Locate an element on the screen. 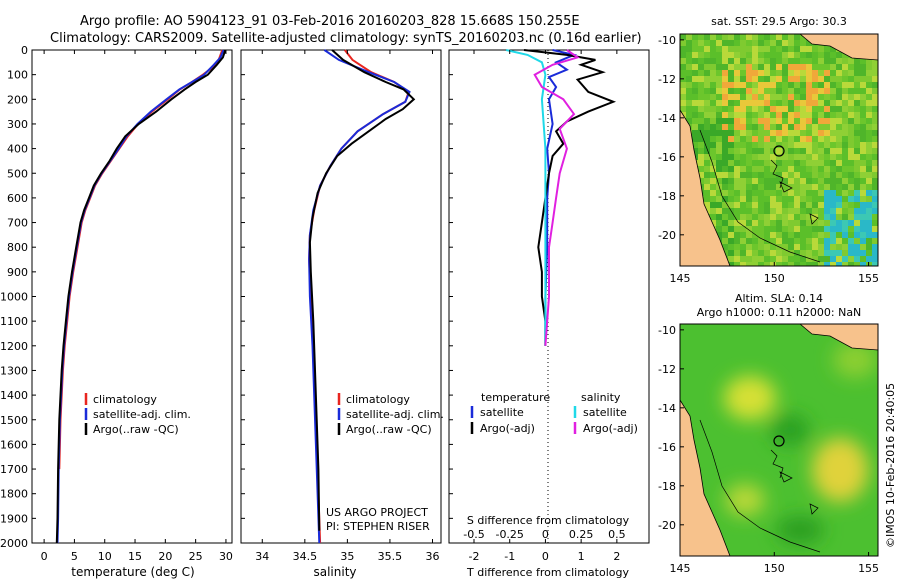 This screenshot has width=900, height=580. t-diff-tick-label: 2 is located at coordinates (616, 556).